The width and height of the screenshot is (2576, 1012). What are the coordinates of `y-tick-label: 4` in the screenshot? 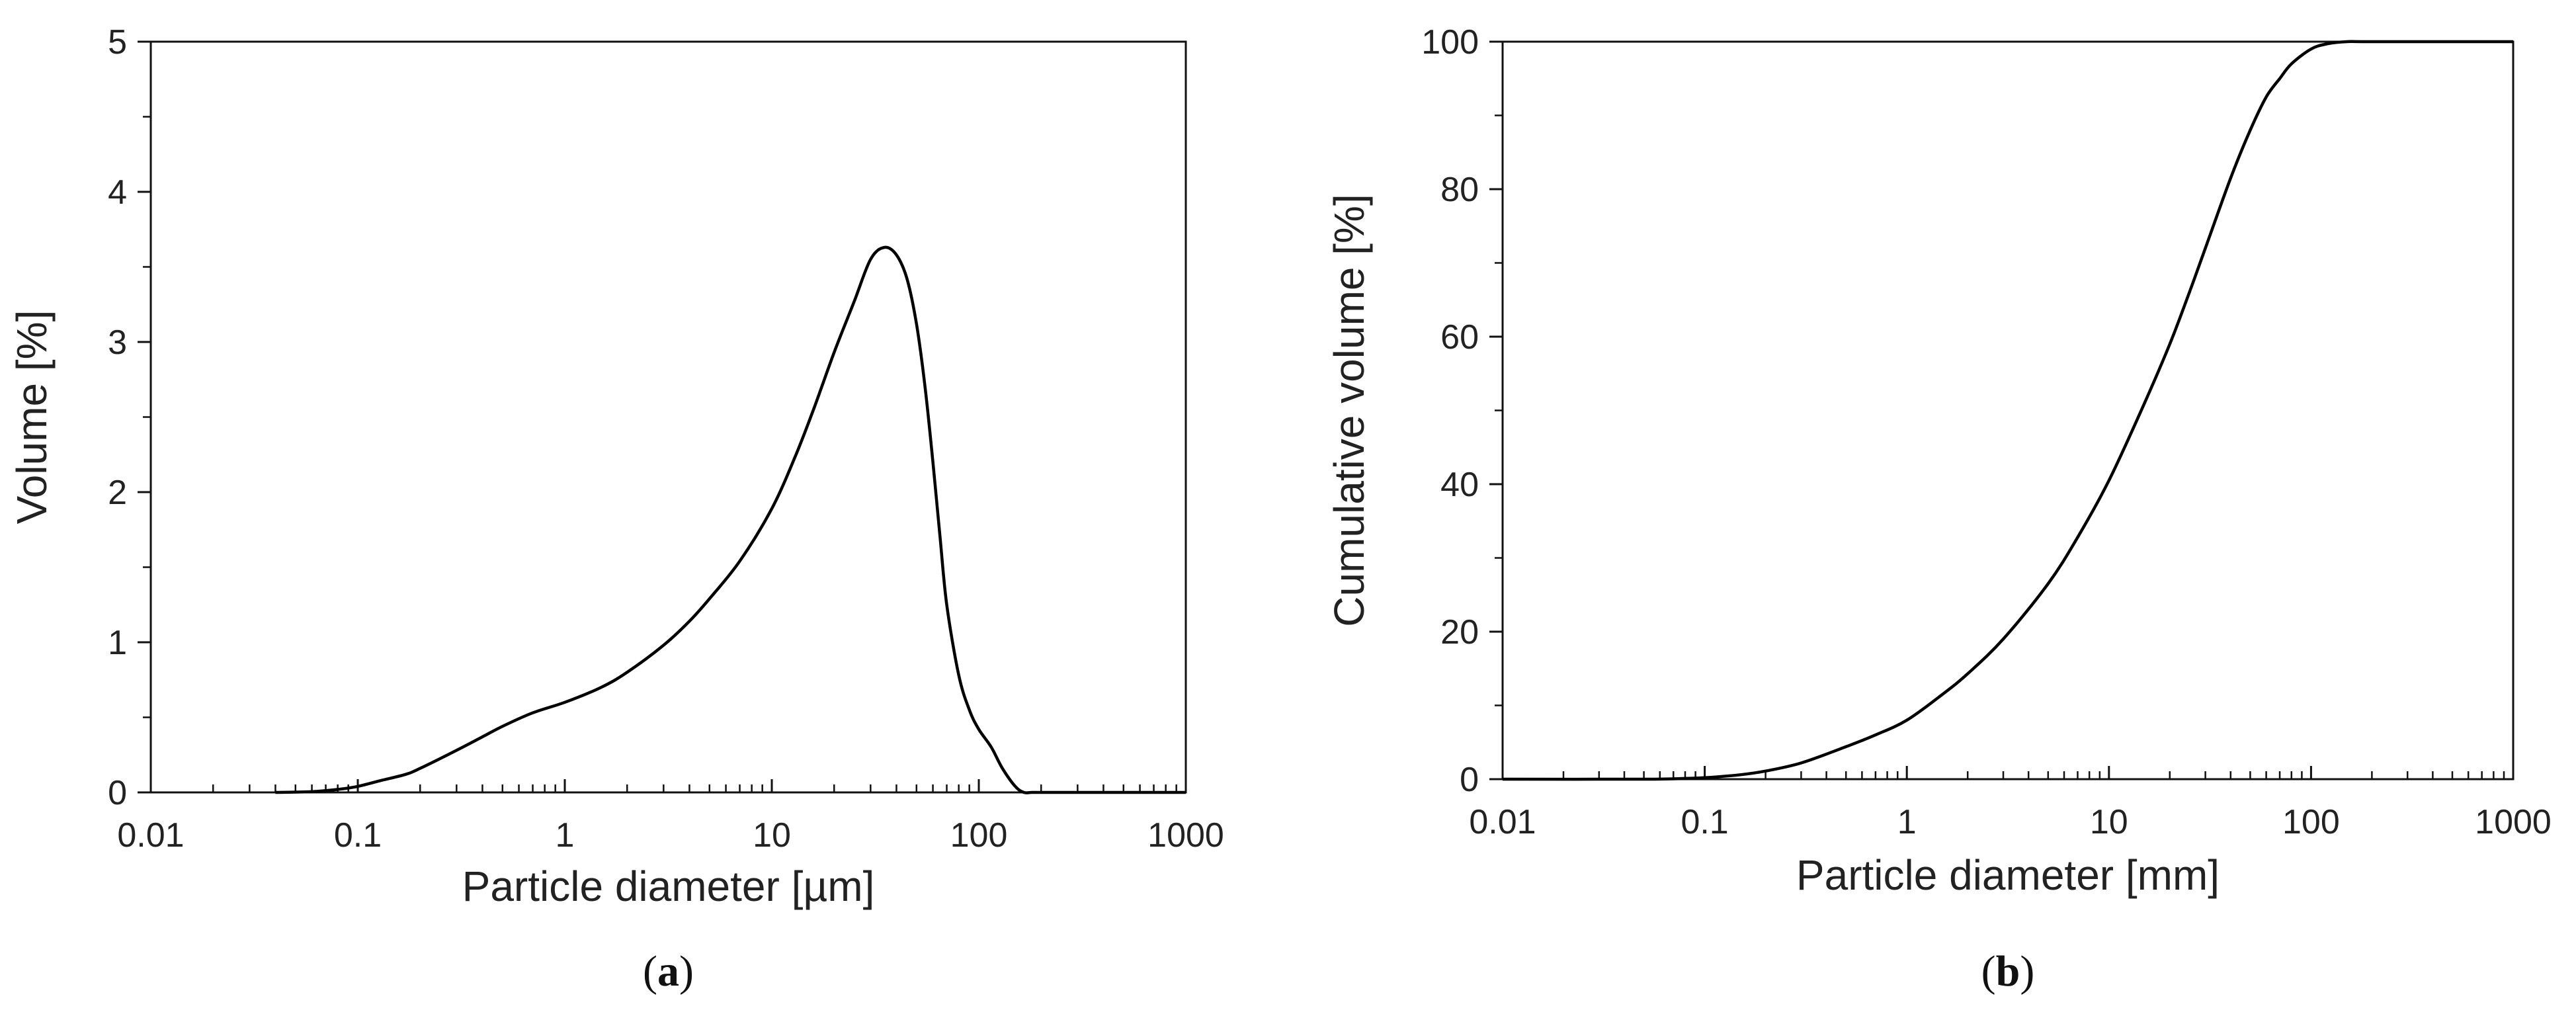 It's located at (117, 192).